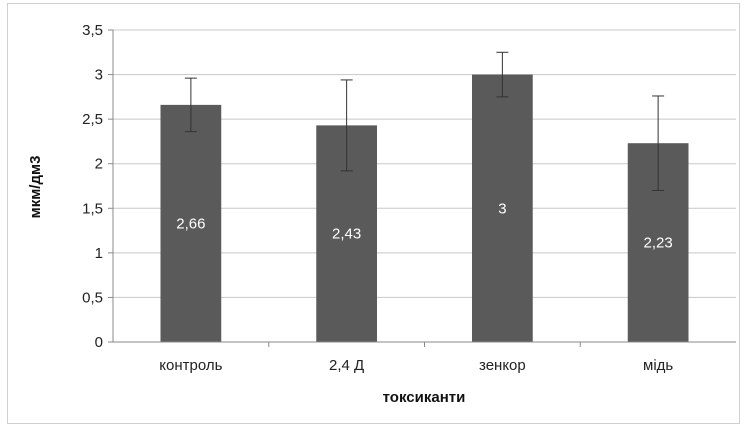 This screenshot has width=747, height=430. Describe the element at coordinates (416, 365) in the screenshot. I see `x-tick-labels: контроль 2,4 Д зенкор мідь` at that location.